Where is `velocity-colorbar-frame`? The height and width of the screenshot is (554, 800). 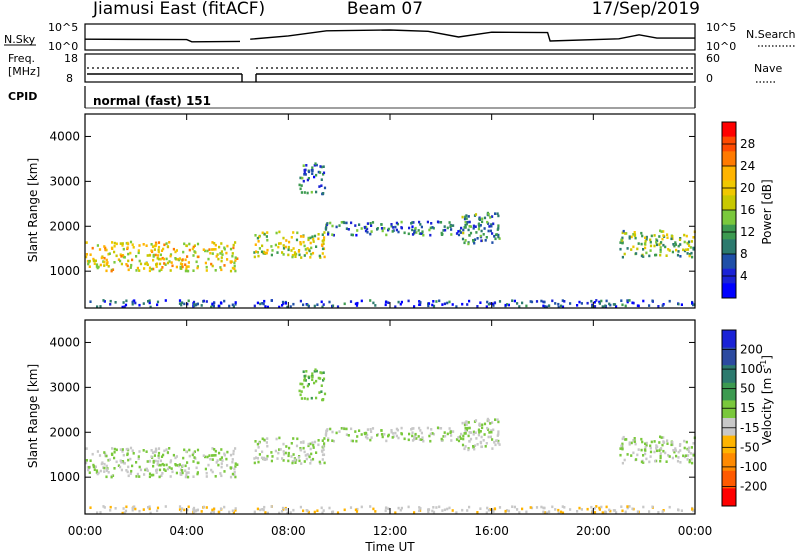 velocity-colorbar-frame is located at coordinates (729, 418).